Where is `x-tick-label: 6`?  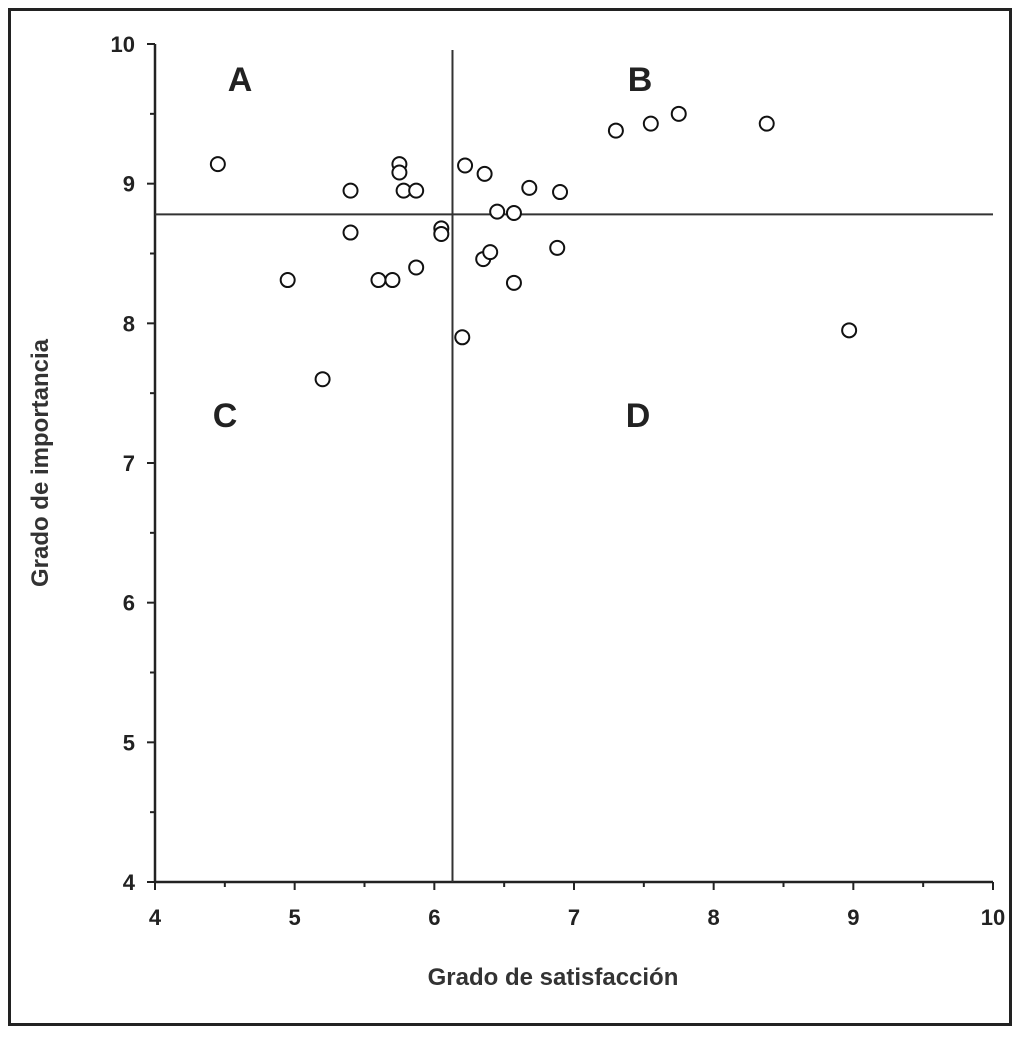 x-tick-label: 6 is located at coordinates (434, 917).